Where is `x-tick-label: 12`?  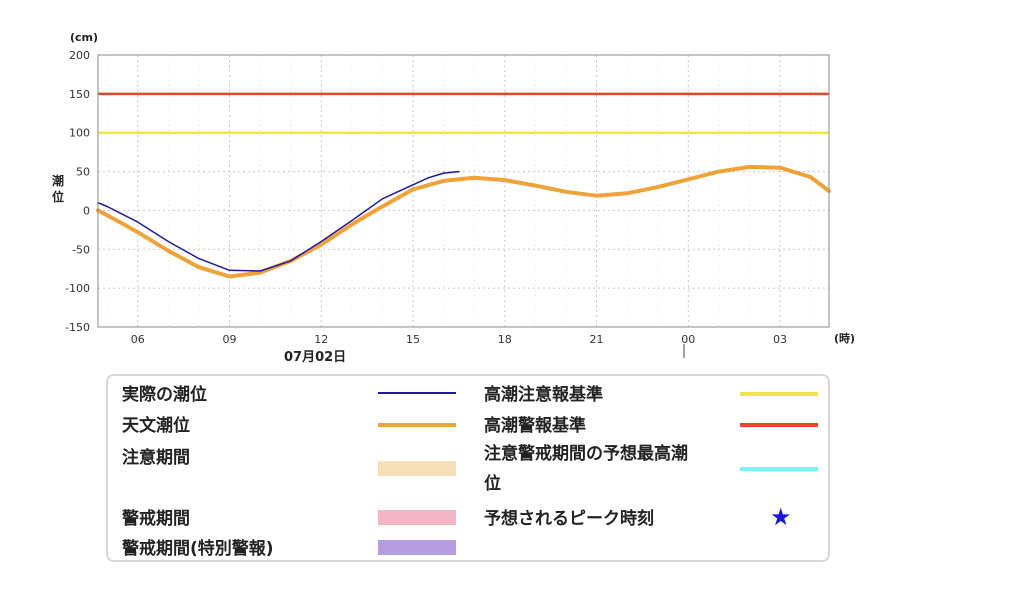
x-tick-label: 12 is located at coordinates (321, 339).